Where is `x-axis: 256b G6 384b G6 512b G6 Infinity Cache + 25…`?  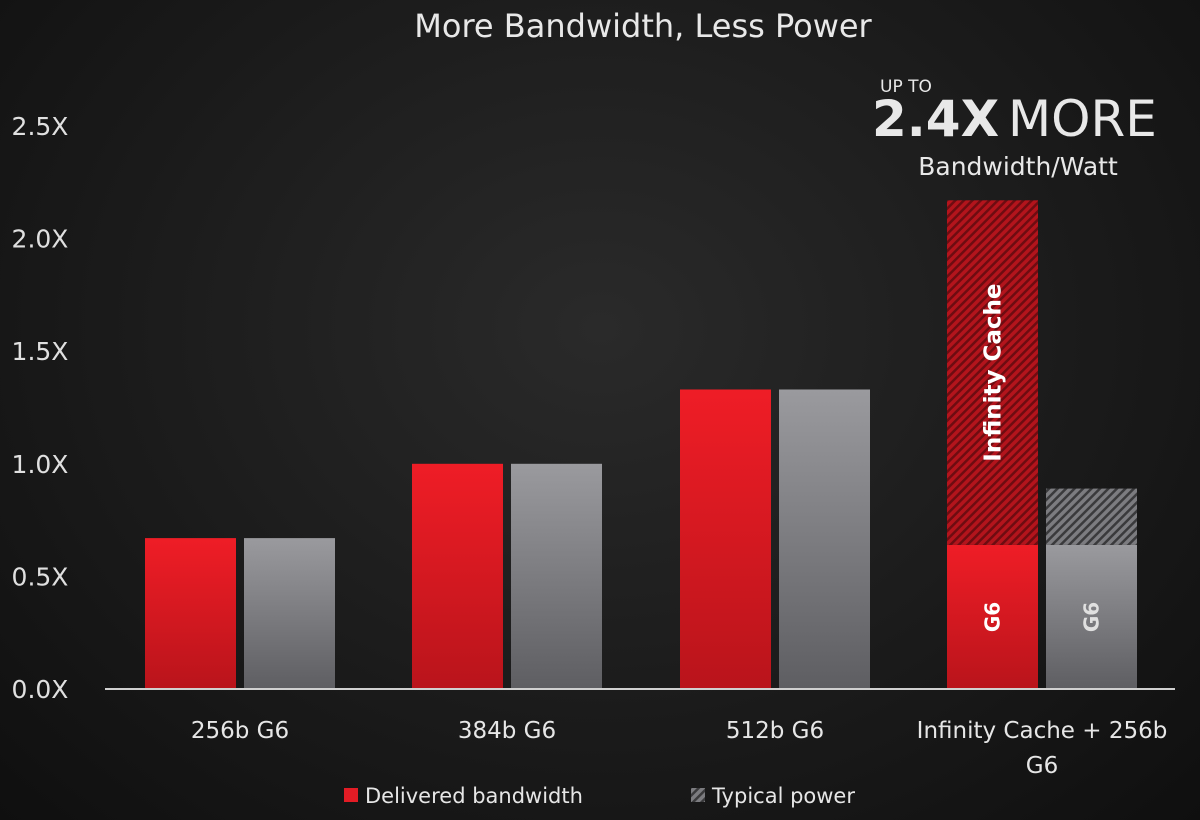 x-axis: 256b G6 384b G6 512b G6 Infinity Cache + 25… is located at coordinates (679, 748).